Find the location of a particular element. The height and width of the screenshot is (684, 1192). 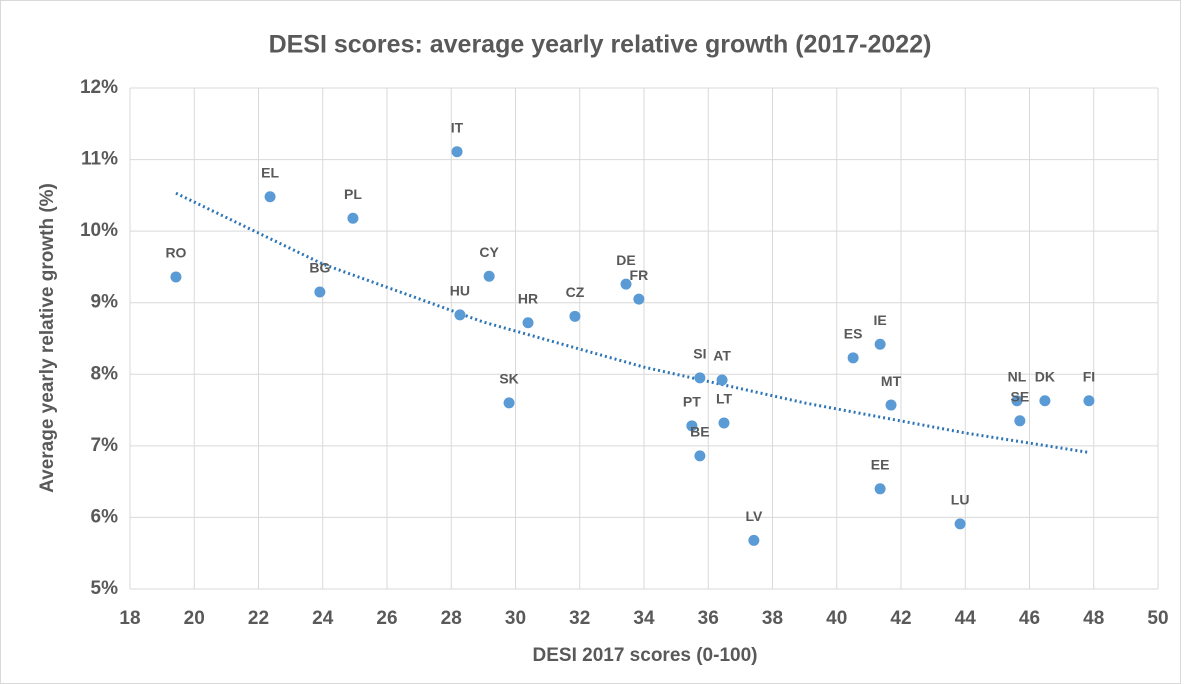

x-tick-label: 46 is located at coordinates (1029, 618).